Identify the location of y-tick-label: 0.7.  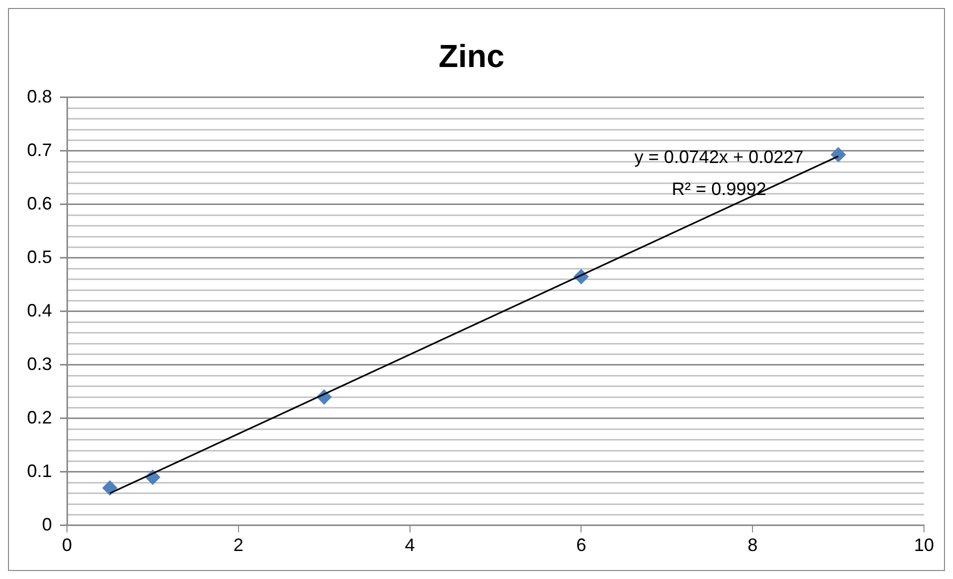
(39, 150).